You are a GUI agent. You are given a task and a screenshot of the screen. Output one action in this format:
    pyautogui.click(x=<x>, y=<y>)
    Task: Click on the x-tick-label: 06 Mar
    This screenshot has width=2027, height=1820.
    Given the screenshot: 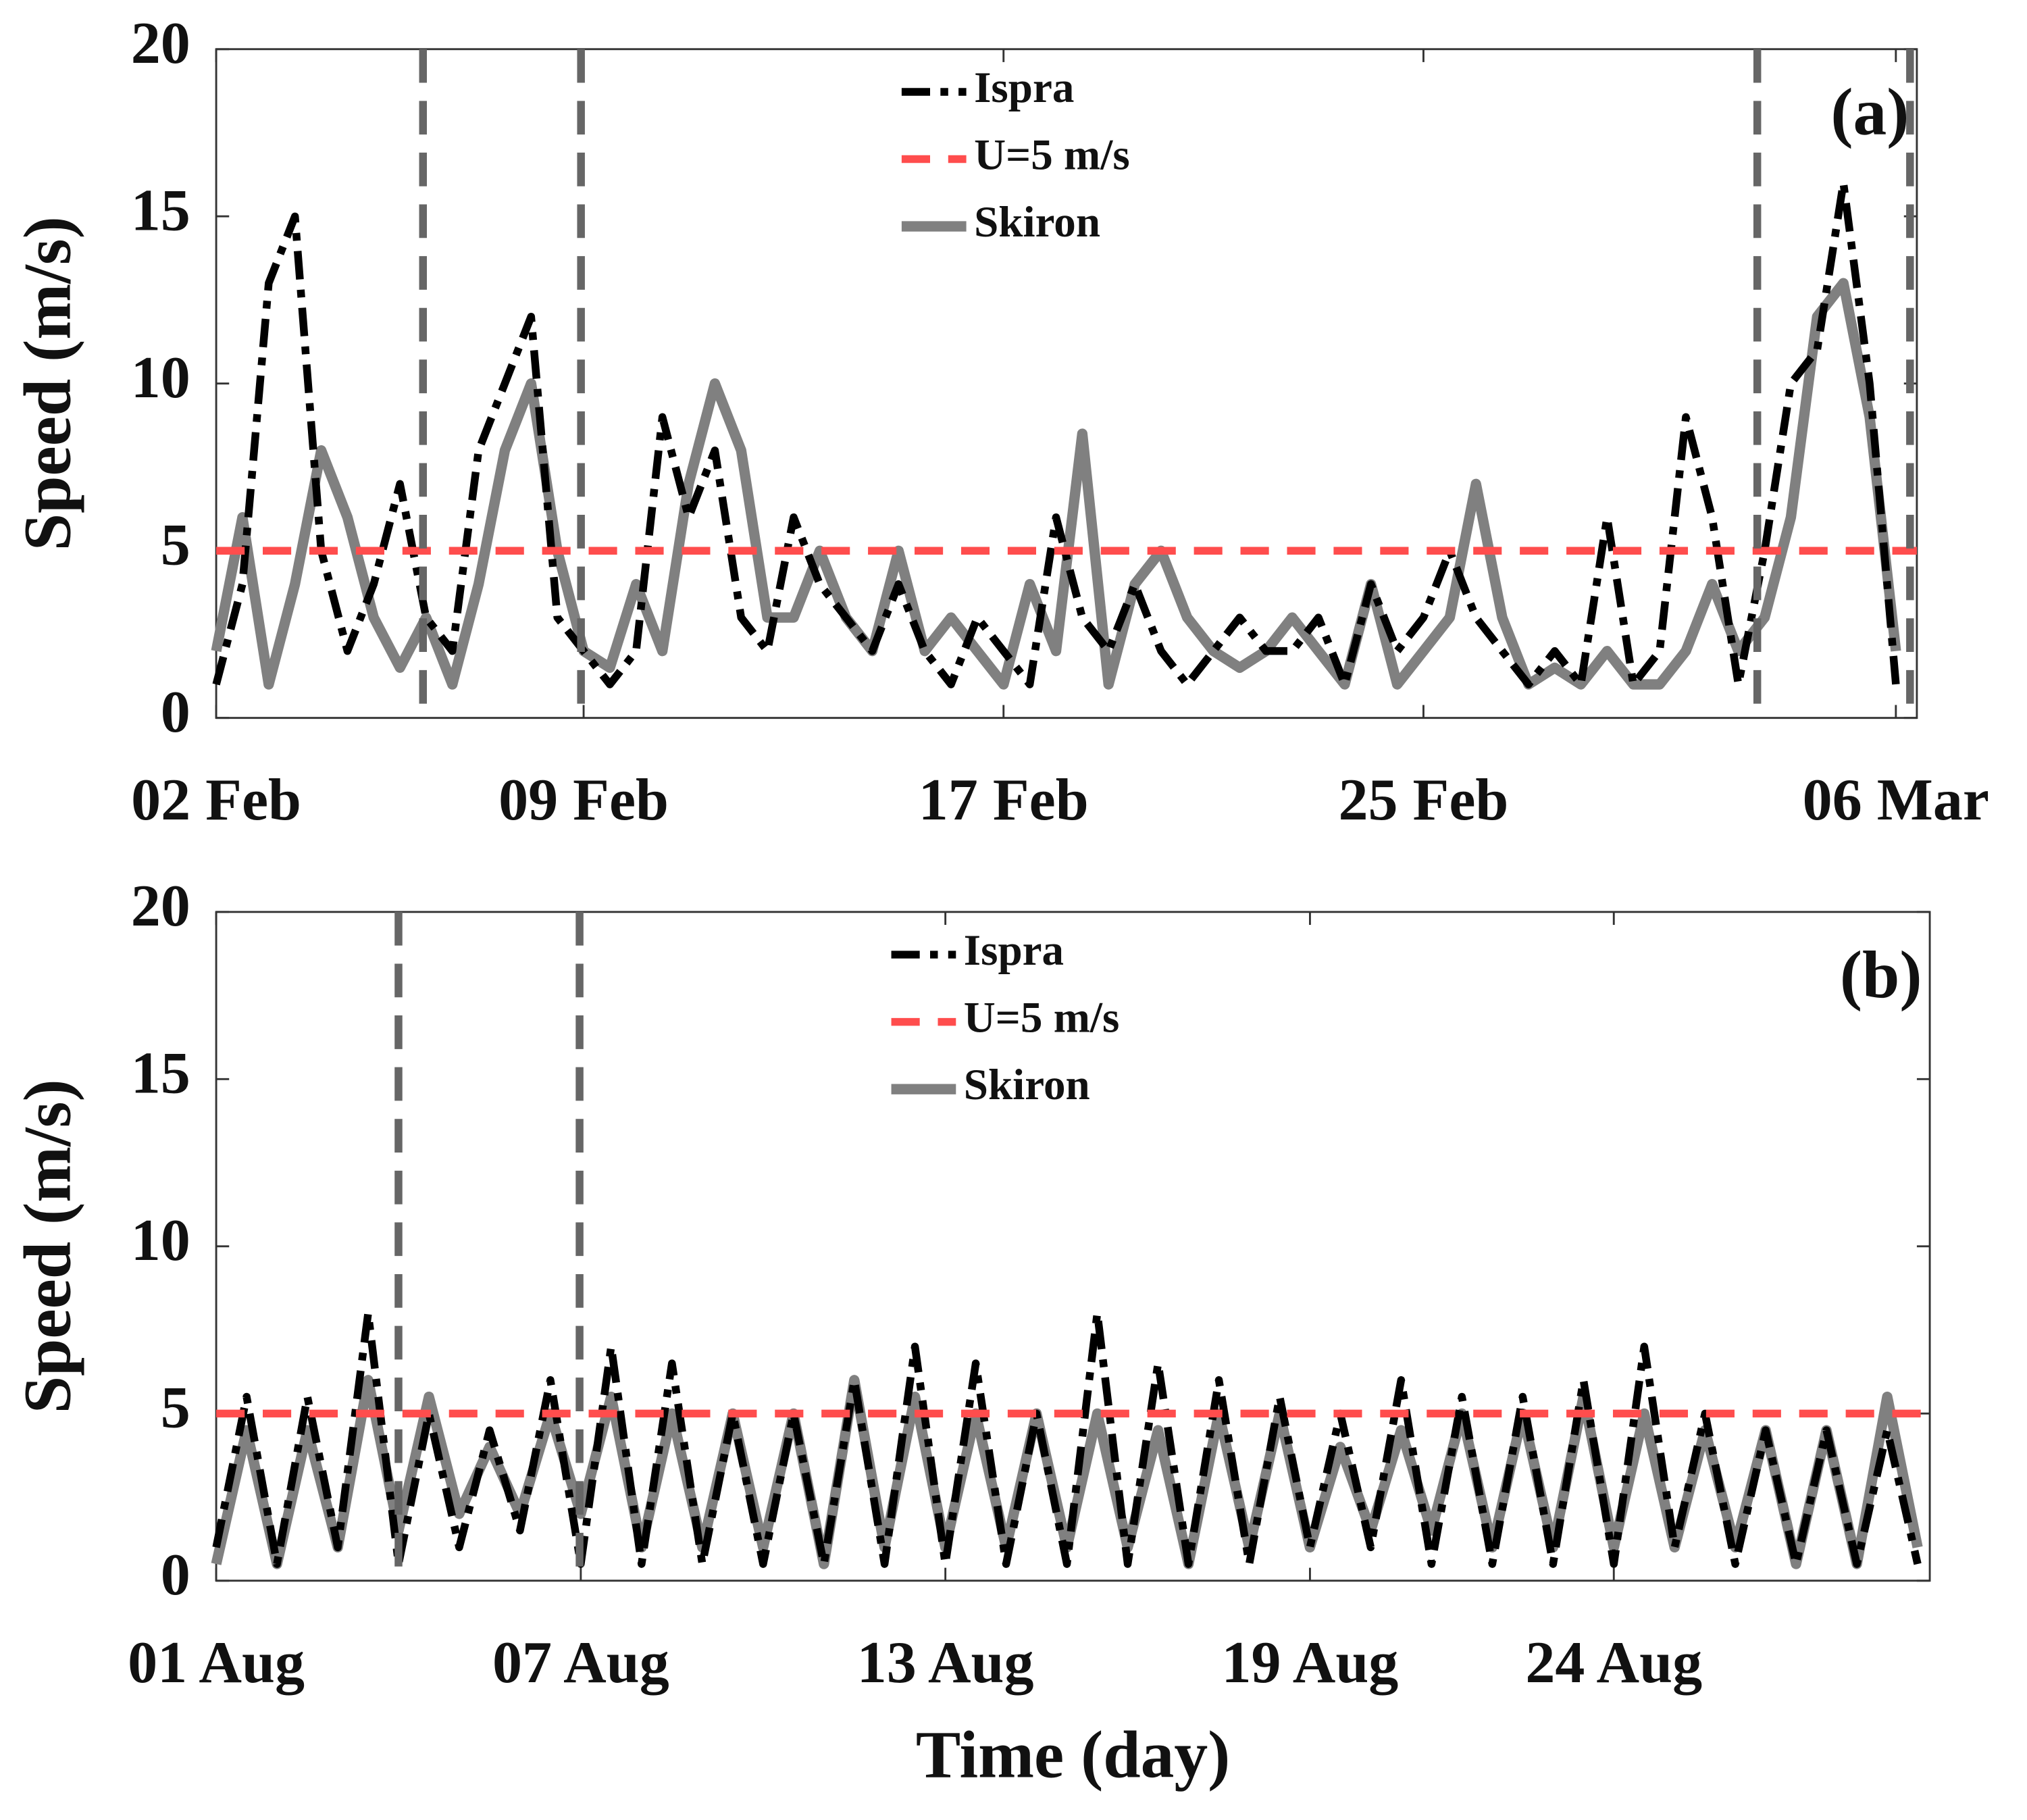 What is the action you would take?
    pyautogui.click(x=1896, y=800)
    